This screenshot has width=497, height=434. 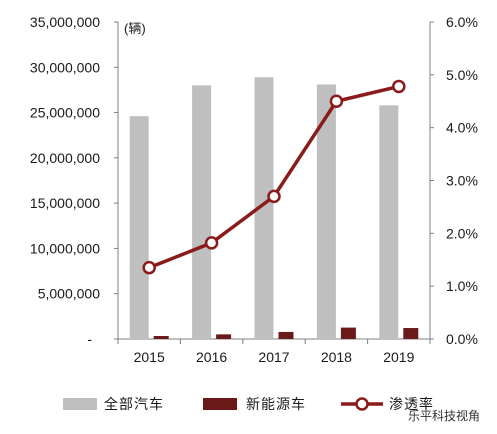 I want to click on legend-swatch-total, so click(x=80, y=404).